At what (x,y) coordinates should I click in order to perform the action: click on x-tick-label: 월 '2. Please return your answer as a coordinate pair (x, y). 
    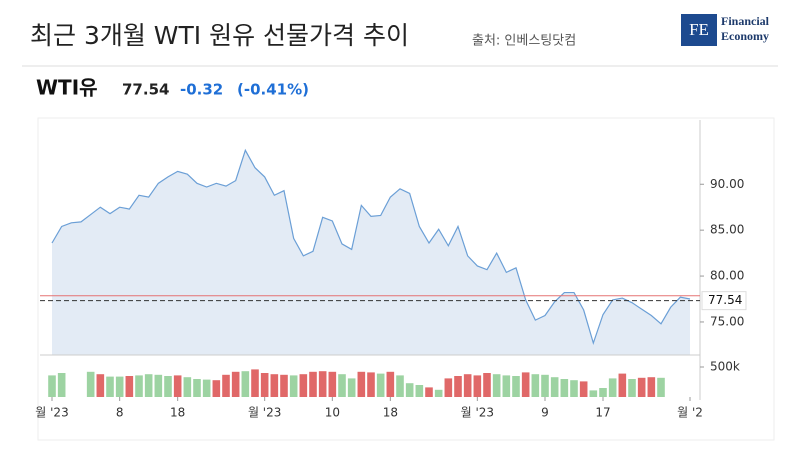
    Looking at the image, I should click on (690, 413).